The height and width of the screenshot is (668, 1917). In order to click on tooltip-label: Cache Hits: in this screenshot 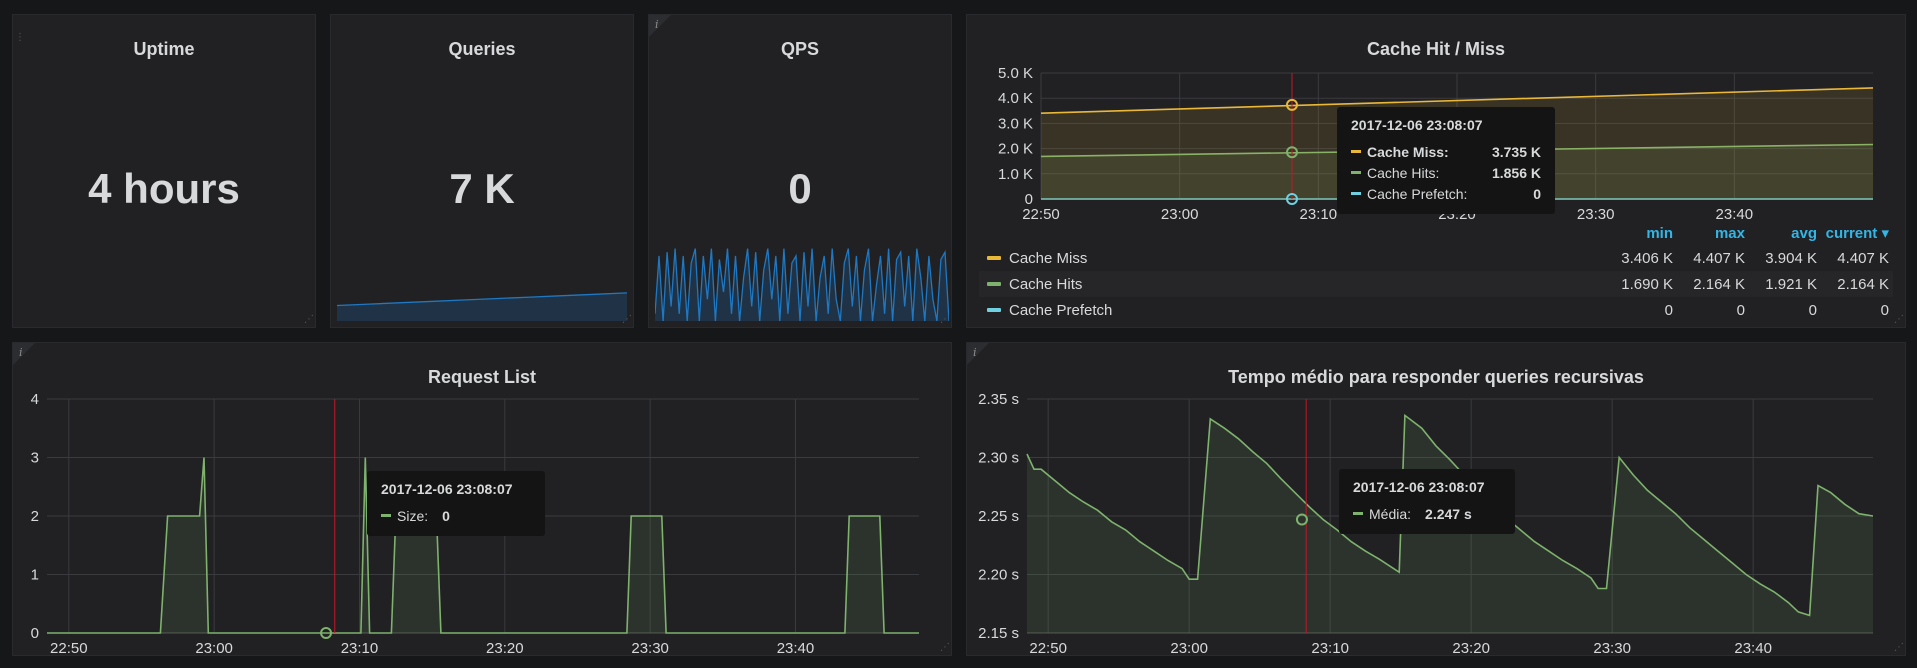, I will do `click(1403, 172)`.